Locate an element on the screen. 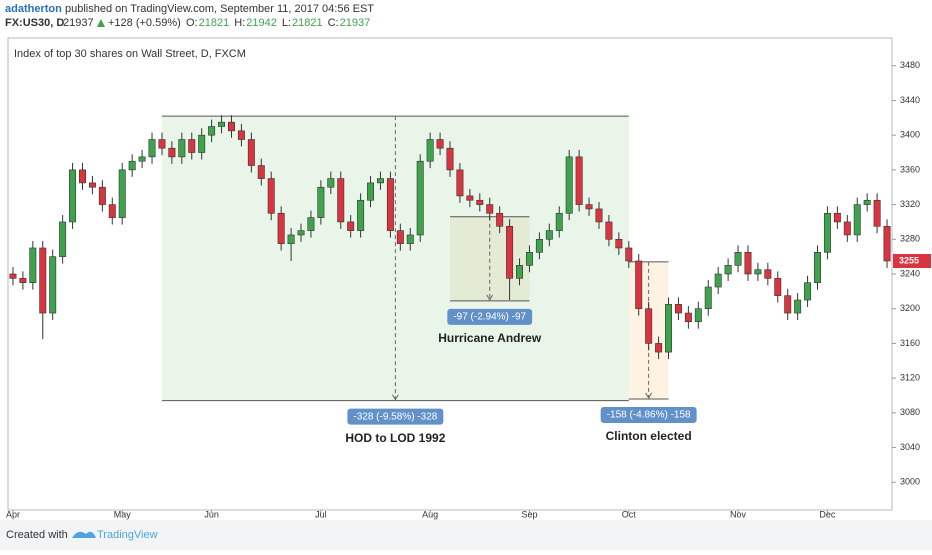 Image resolution: width=932 pixels, height=555 pixels. ohlc-label: C: is located at coordinates (333, 23).